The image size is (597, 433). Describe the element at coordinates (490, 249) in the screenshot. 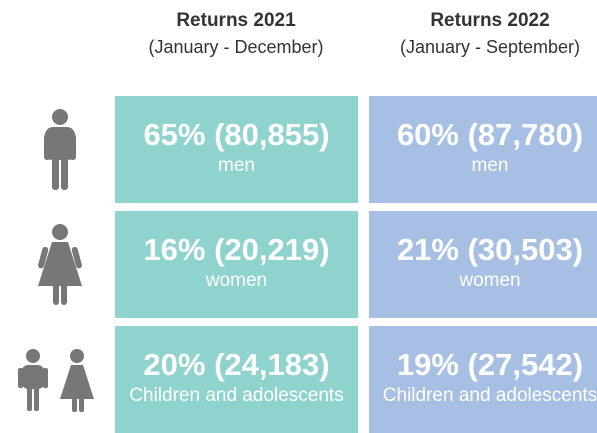

I see `cell-value: 21% (30,503)` at that location.